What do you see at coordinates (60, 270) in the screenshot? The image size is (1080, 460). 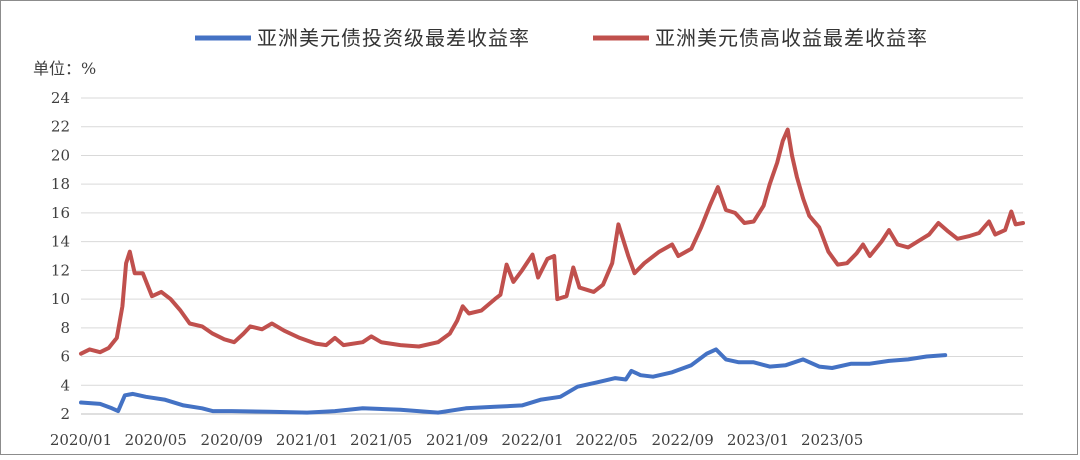 I see `y-tick-label: 12` at bounding box center [60, 270].